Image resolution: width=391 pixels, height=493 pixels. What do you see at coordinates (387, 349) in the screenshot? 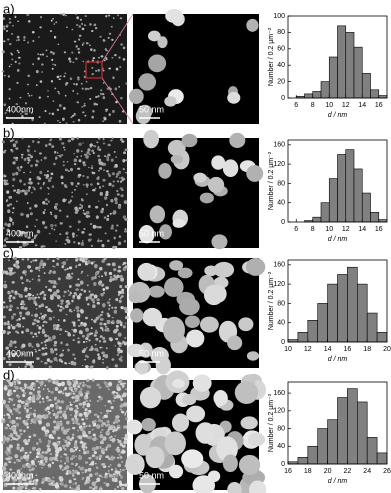
I see `x-tick-label: 20` at bounding box center [387, 349].